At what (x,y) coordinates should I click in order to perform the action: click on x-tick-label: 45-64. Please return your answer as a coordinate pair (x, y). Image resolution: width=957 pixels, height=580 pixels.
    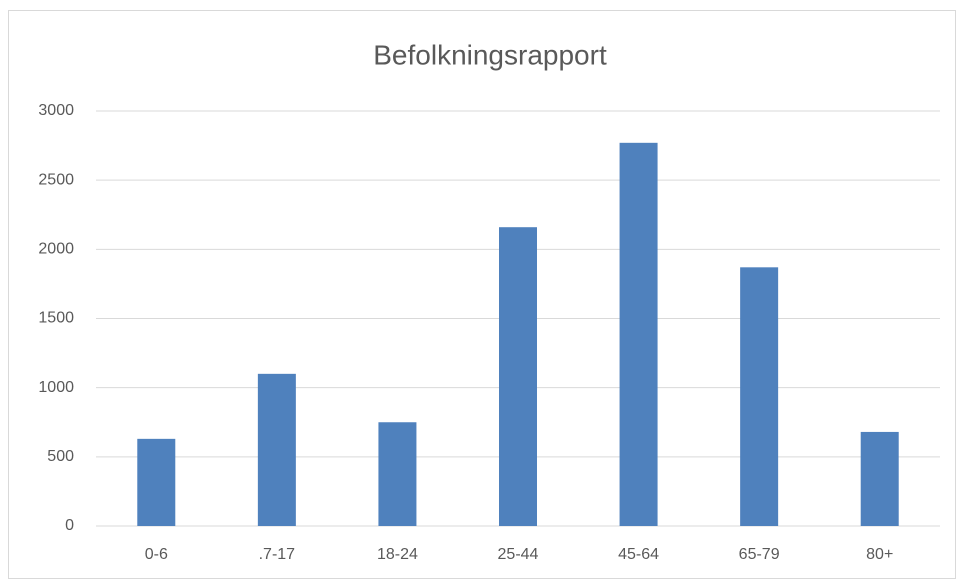
    Looking at the image, I should click on (638, 554).